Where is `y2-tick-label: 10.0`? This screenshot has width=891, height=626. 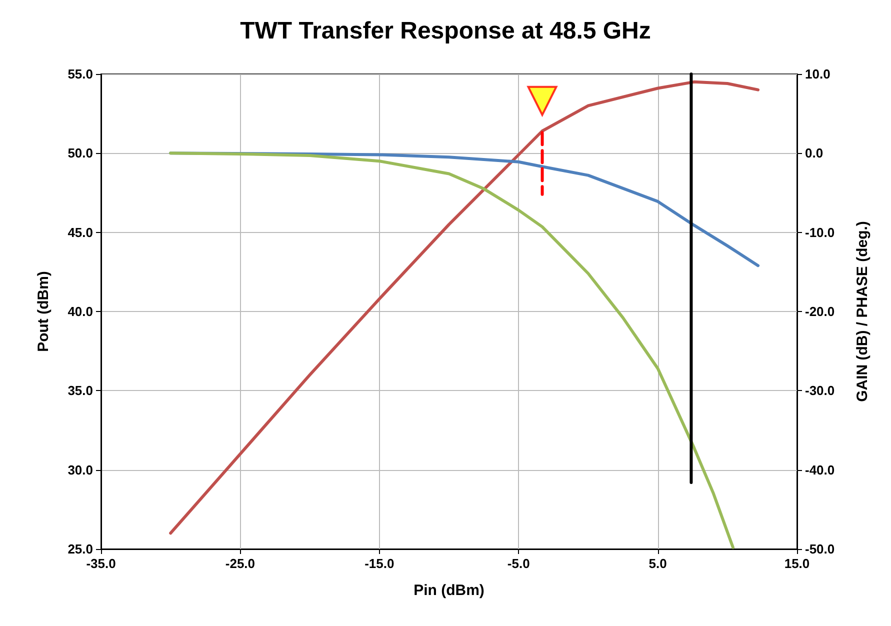
y2-tick-label: 10.0 is located at coordinates (817, 74).